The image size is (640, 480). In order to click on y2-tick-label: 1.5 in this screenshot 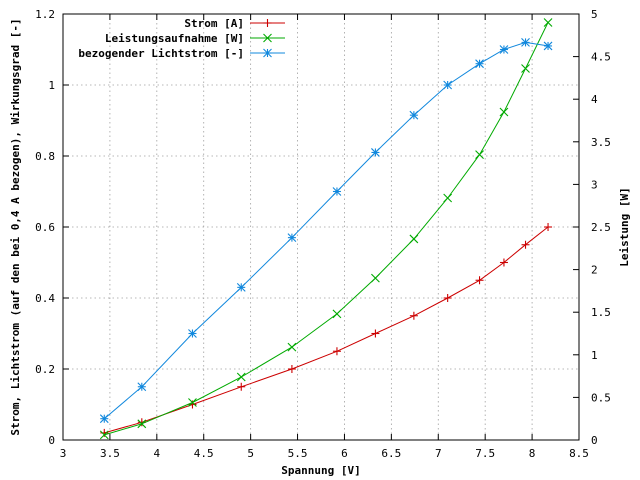, I will do `click(601, 312)`.